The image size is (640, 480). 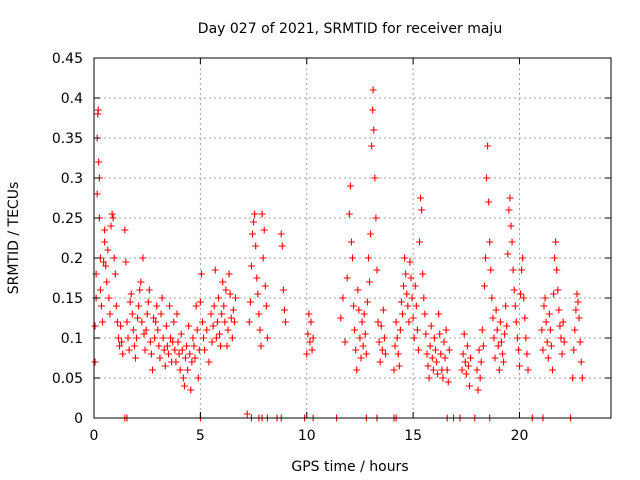 What do you see at coordinates (94, 436) in the screenshot?
I see `x-tick-label: 0` at bounding box center [94, 436].